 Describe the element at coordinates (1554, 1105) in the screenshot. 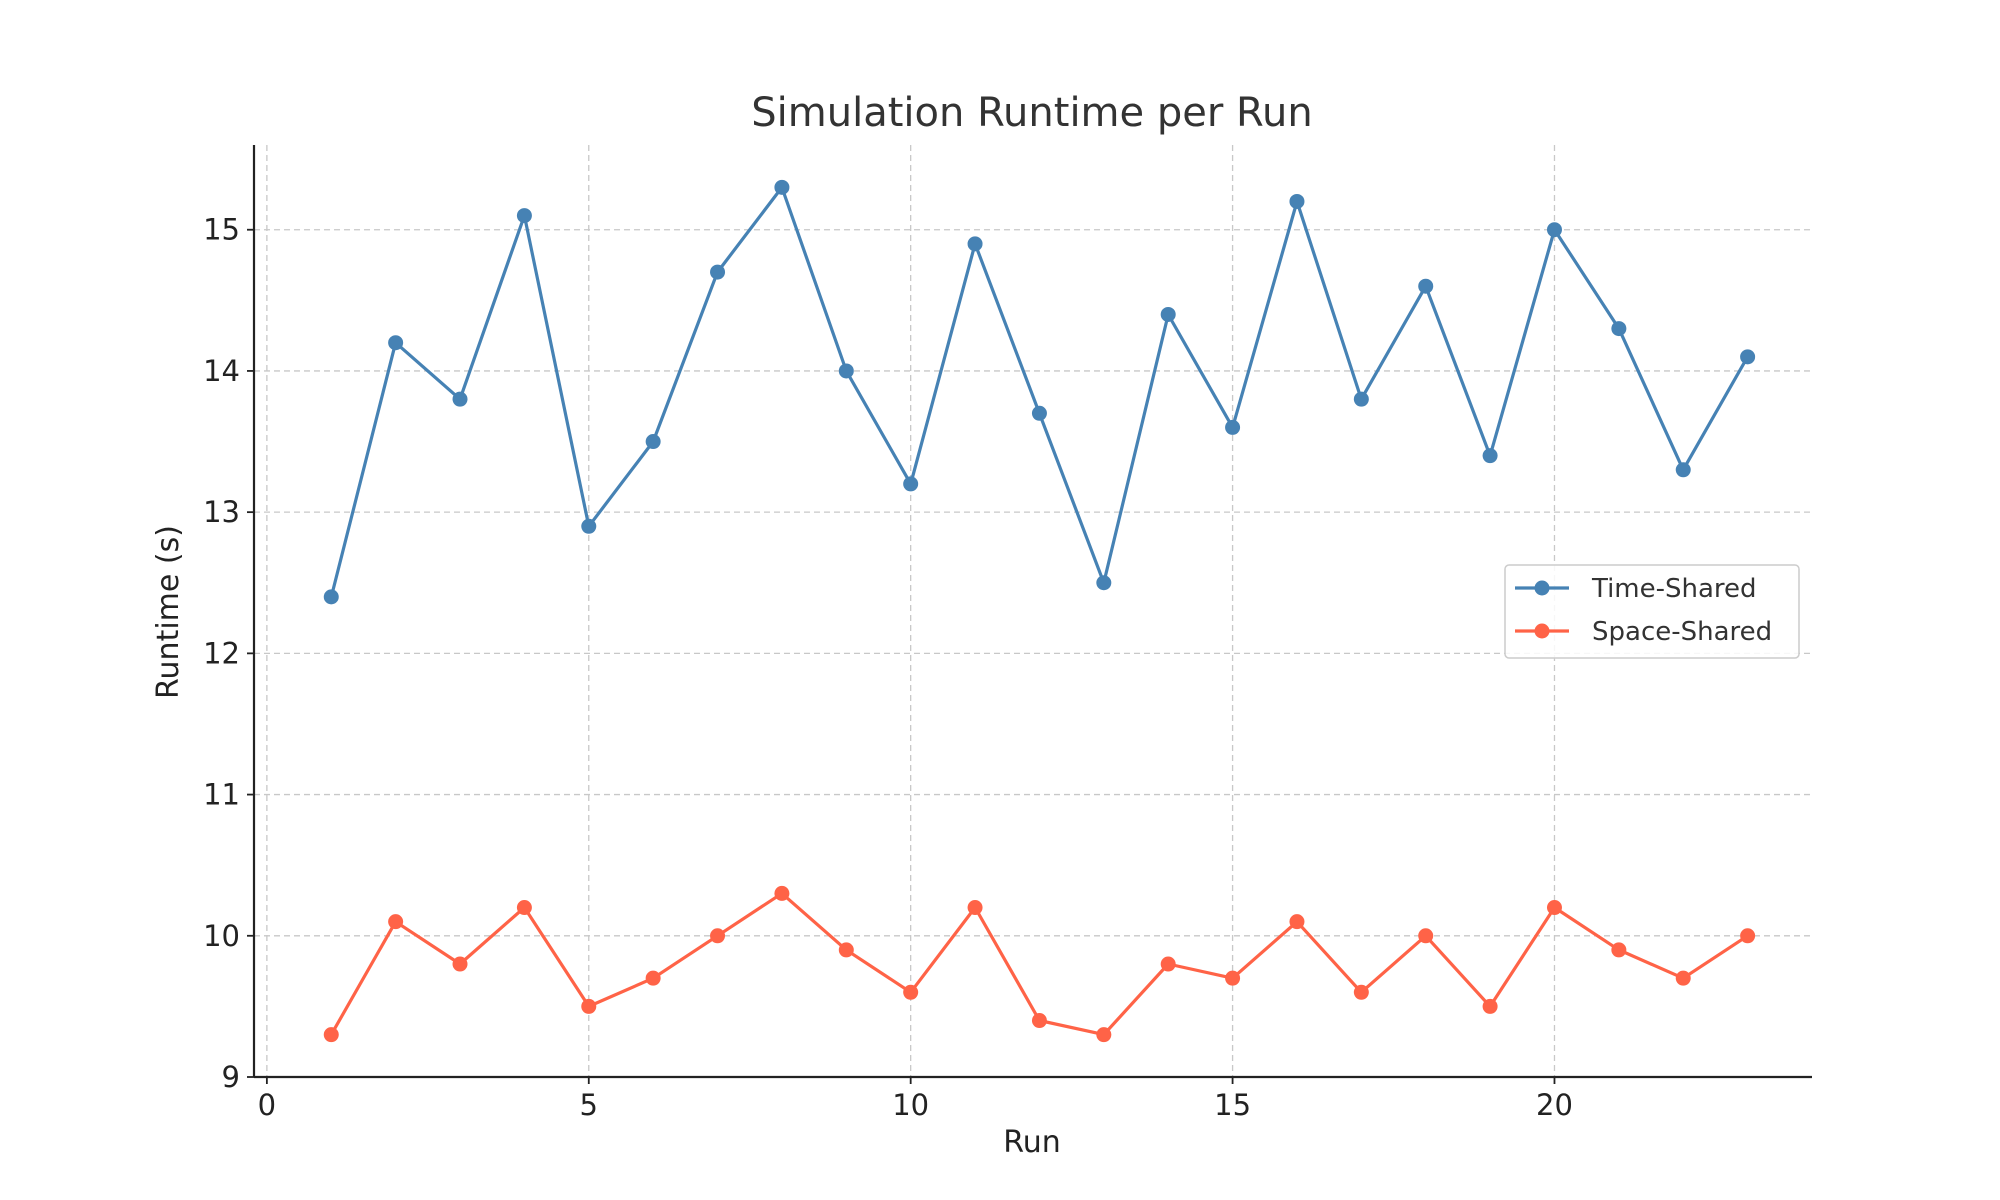

I see `x-tick-label-4: 20` at that location.